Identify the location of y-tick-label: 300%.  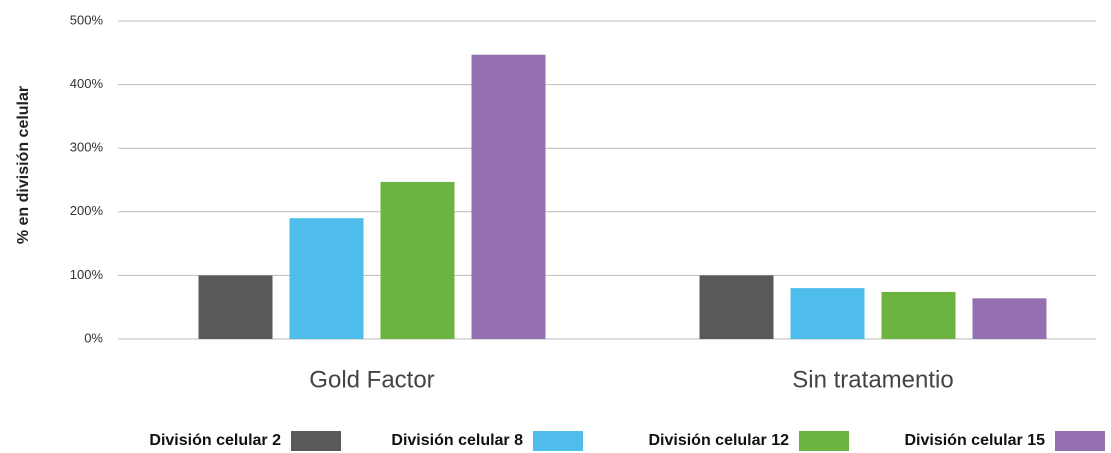
(87, 147).